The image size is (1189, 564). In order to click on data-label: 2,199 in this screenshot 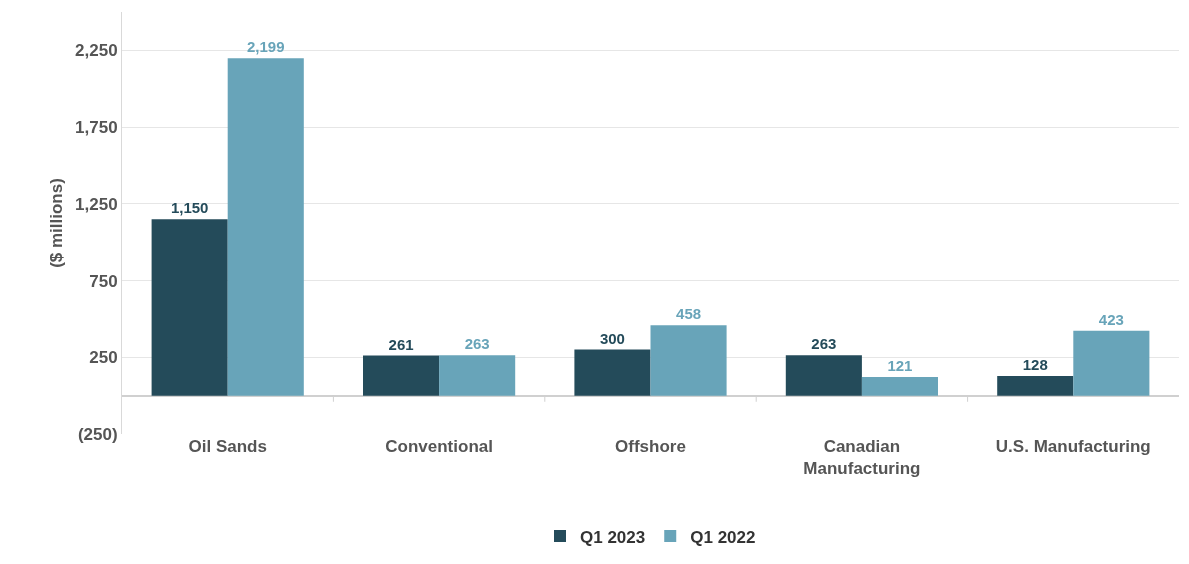, I will do `click(265, 47)`.